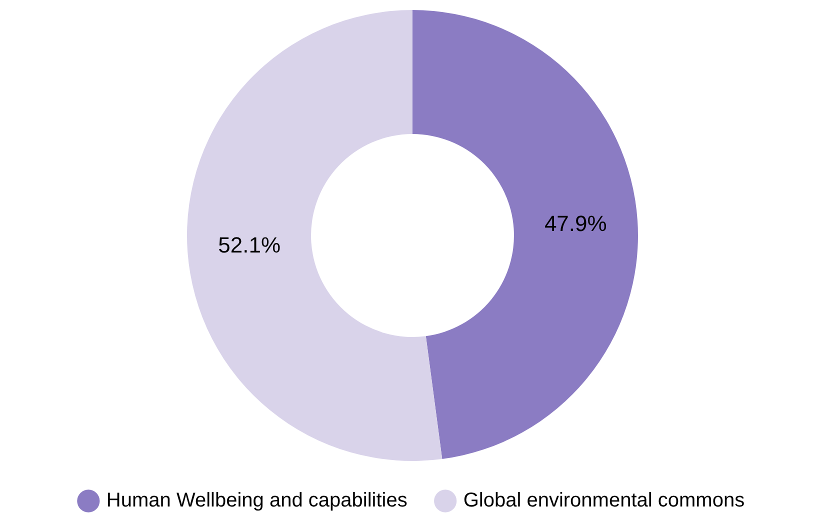 Image resolution: width=825 pixels, height=521 pixels. What do you see at coordinates (604, 501) in the screenshot?
I see `legend-label: Global environmental commons` at bounding box center [604, 501].